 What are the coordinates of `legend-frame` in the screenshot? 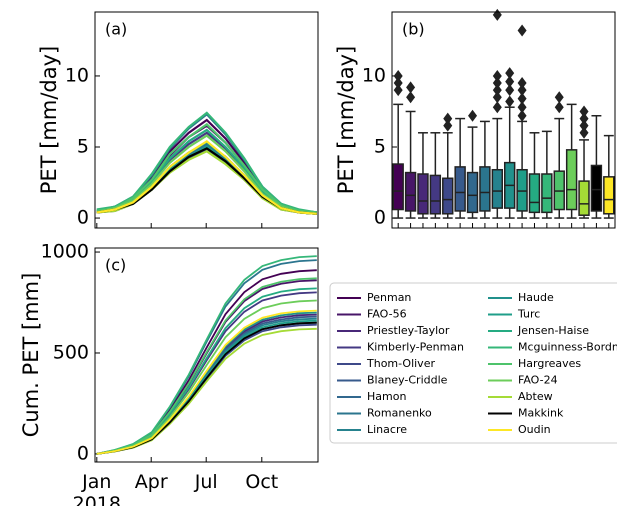 It's located at (473, 363).